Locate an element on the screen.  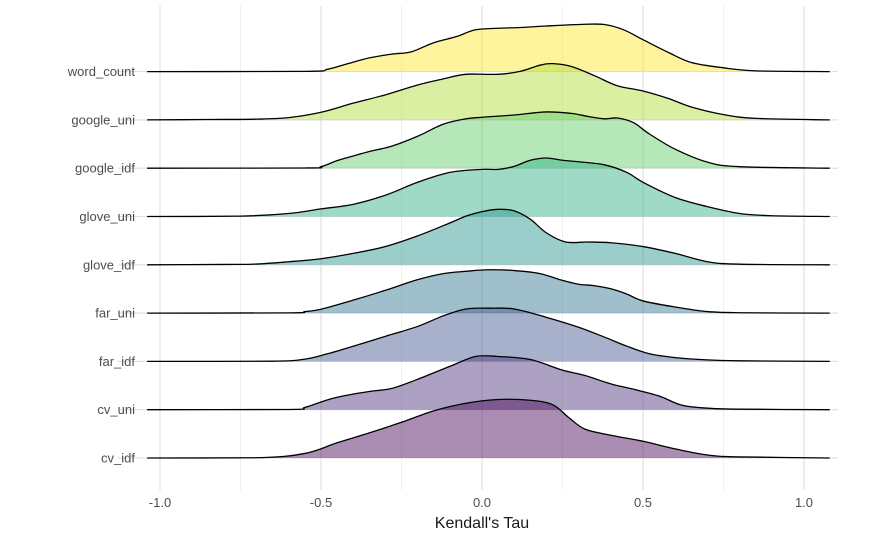
ridge-line-glove_uni is located at coordinates (488, 187).